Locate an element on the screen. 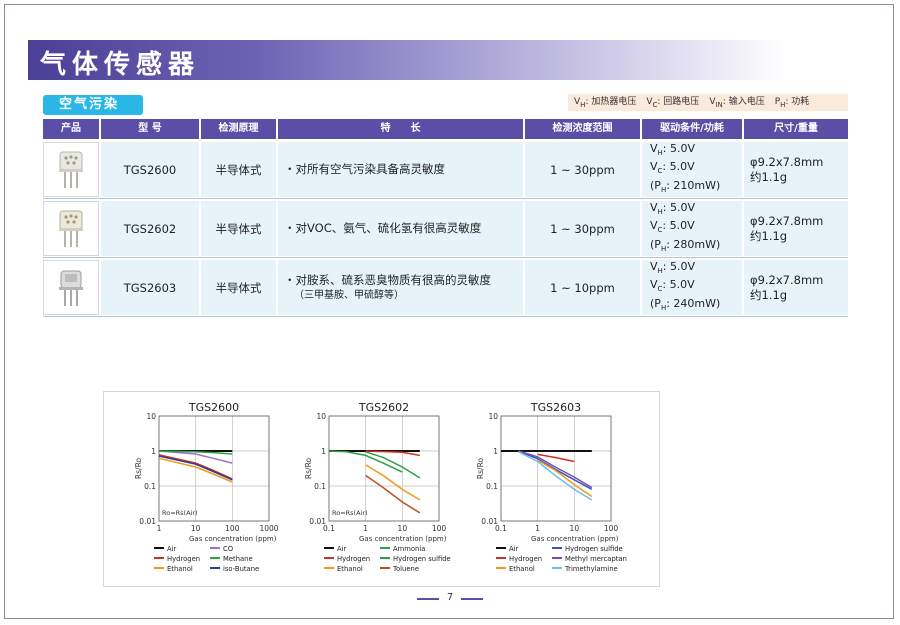  drive-cell: VH: 5.0V VC: 5.0V (PH: 210mW) is located at coordinates (692, 169).